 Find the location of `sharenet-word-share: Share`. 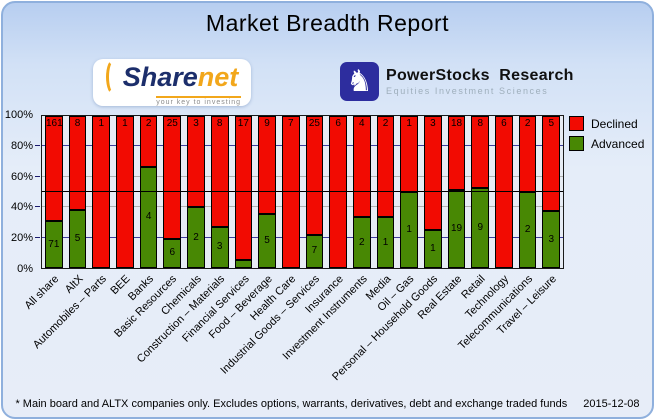

sharenet-word-share: Share is located at coordinates (160, 76).